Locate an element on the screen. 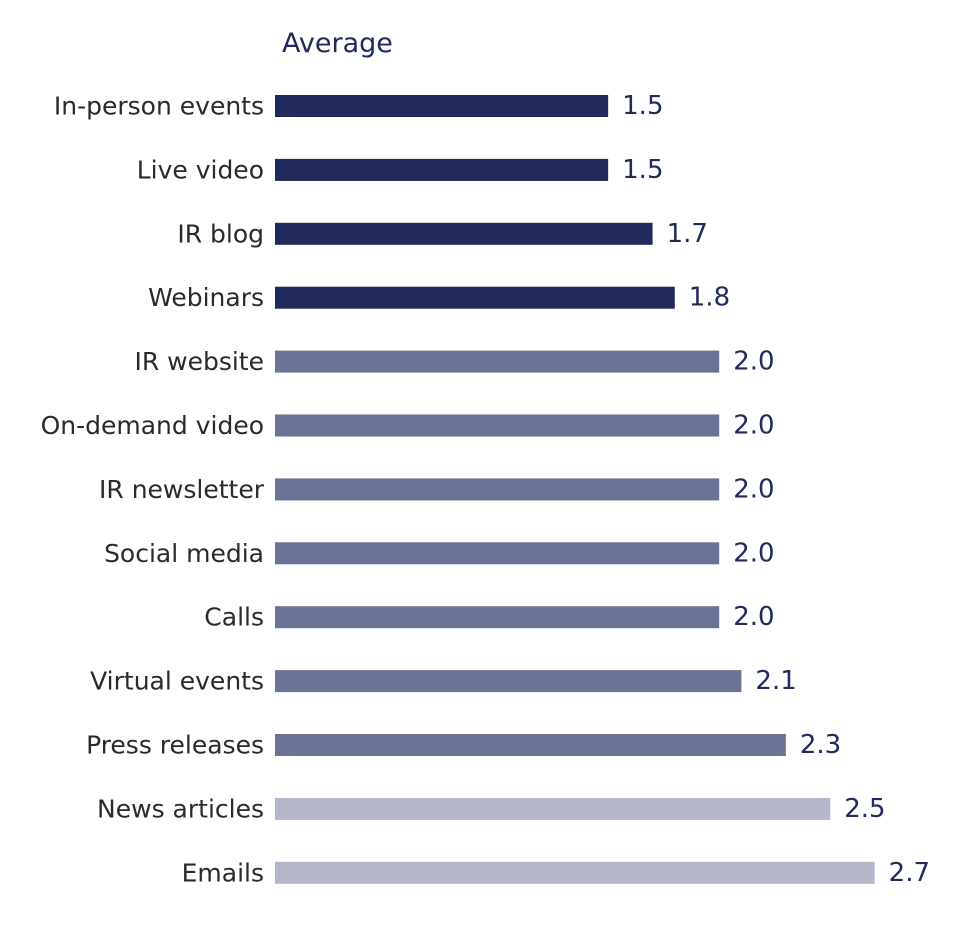 The width and height of the screenshot is (956, 926). category-label: Virtual events is located at coordinates (177, 681).